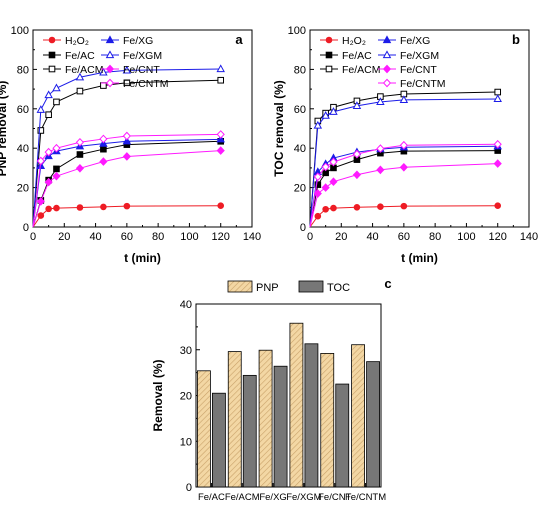 This screenshot has height=506, width=550. Describe the element at coordinates (300, 70) in the screenshot. I see `y-tick-label: 80` at that location.